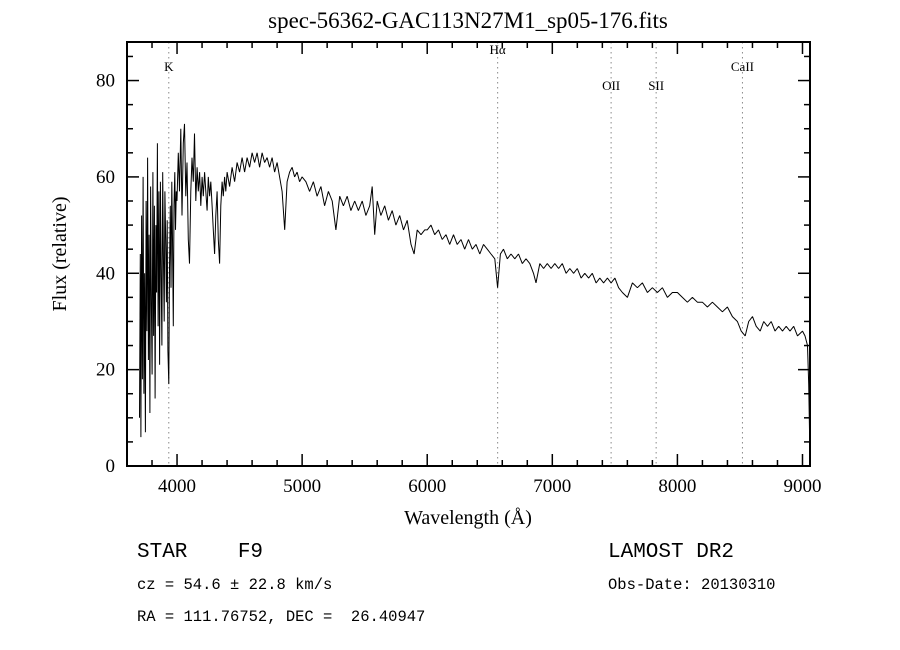  Describe the element at coordinates (281, 617) in the screenshot. I see `ra-dec-value: RA = 111.76752, DEC = 26.40947` at that location.